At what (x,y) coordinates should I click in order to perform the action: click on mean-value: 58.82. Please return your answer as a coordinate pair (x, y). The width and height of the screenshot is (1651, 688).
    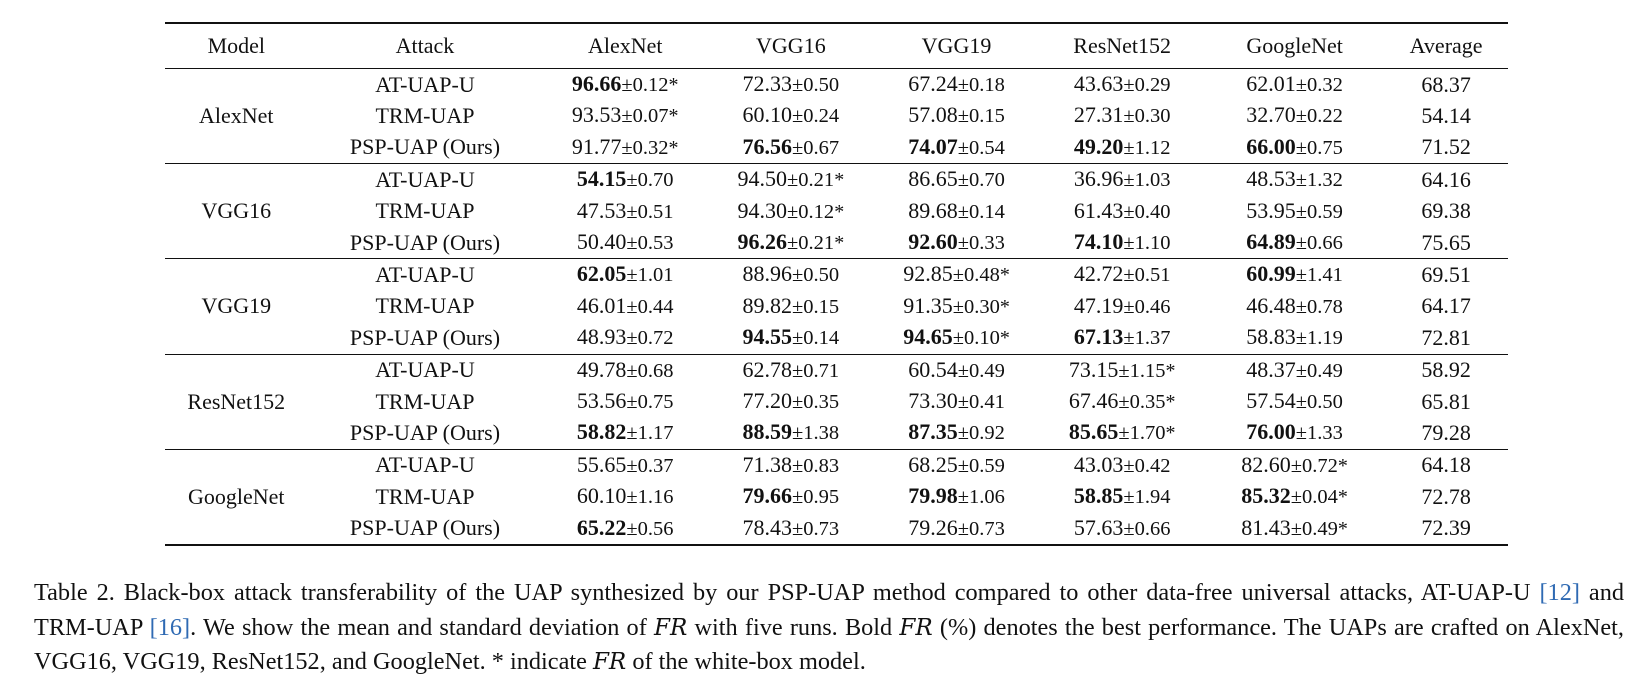
    Looking at the image, I should click on (601, 432).